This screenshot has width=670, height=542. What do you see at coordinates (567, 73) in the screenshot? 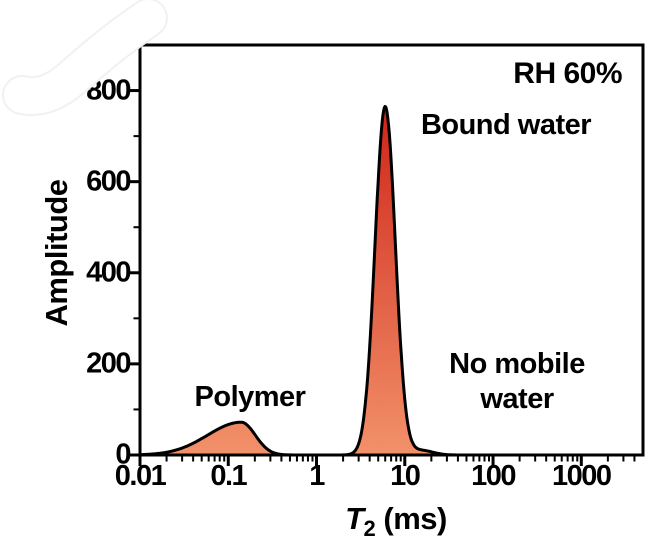
I see `rh-condition-label: RH 60%` at bounding box center [567, 73].